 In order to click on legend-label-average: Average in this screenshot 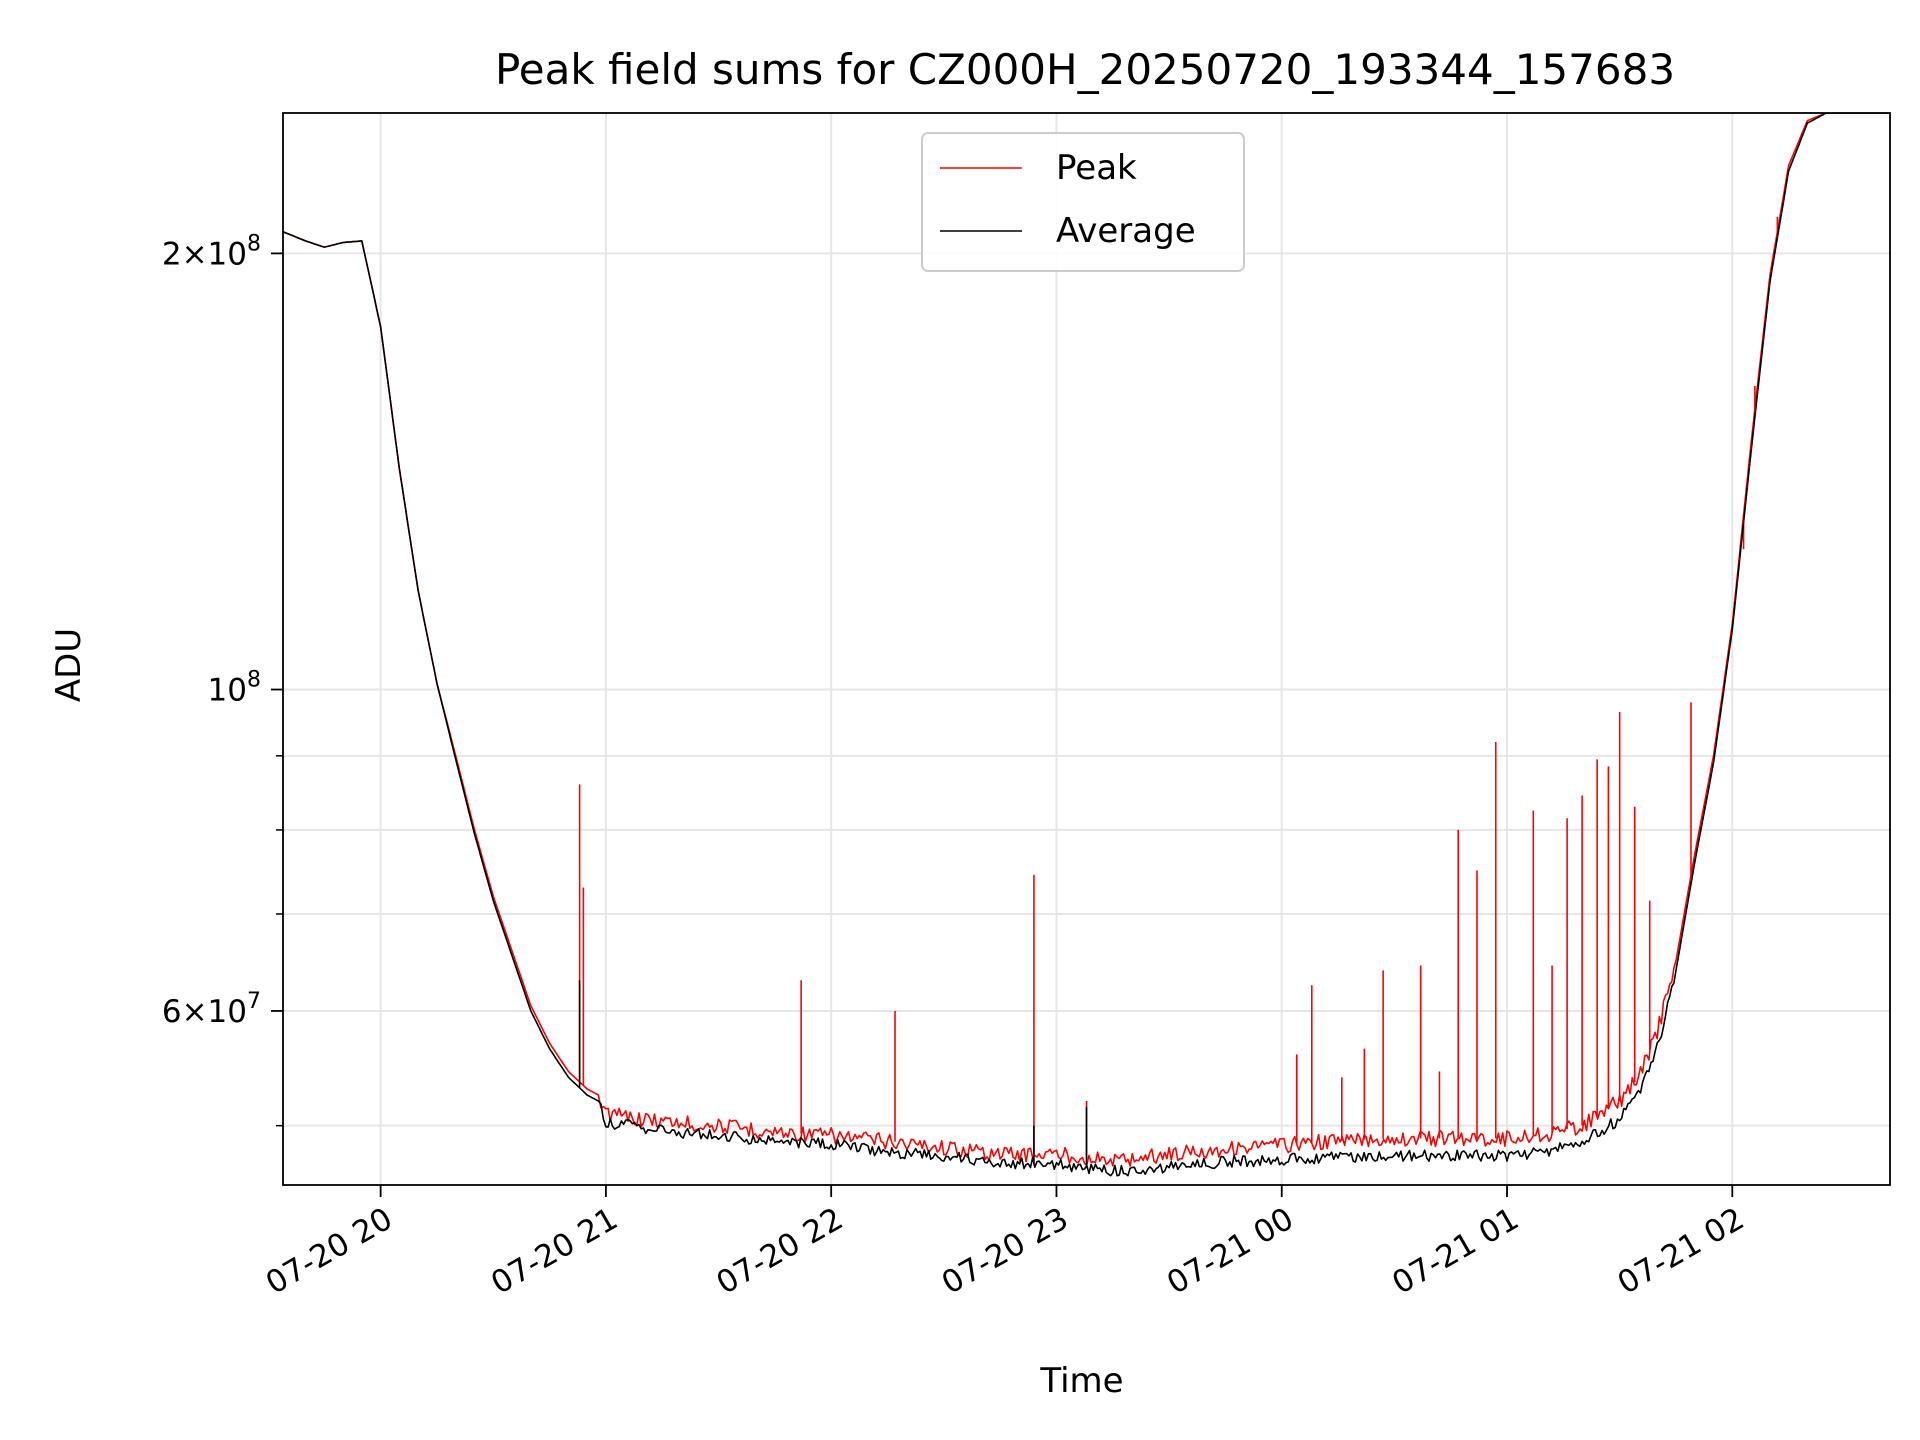, I will do `click(1126, 231)`.